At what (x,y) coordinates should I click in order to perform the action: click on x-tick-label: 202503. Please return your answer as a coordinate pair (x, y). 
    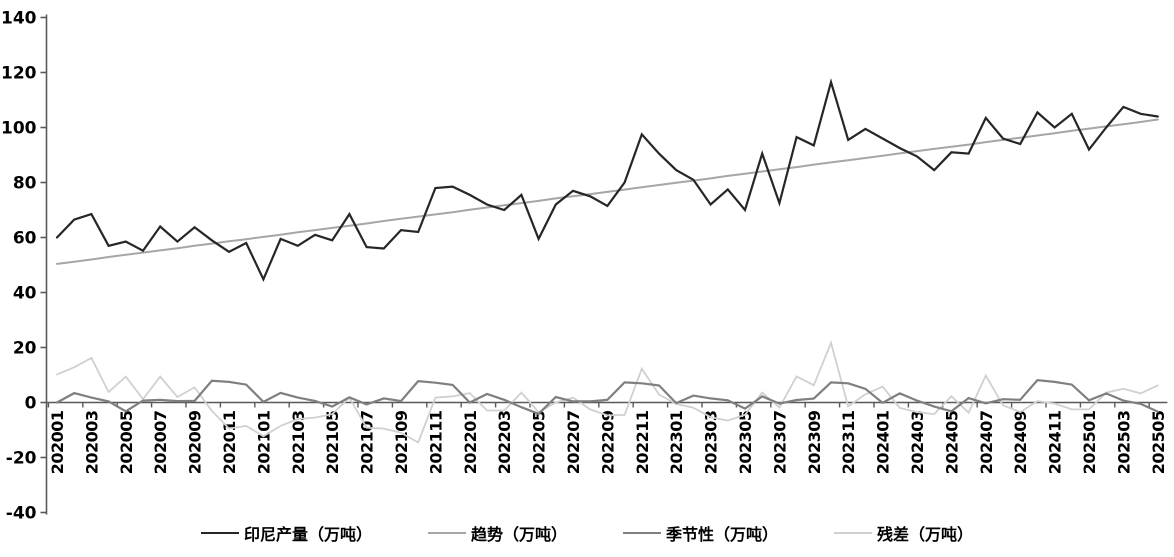
    Looking at the image, I should click on (1123, 443).